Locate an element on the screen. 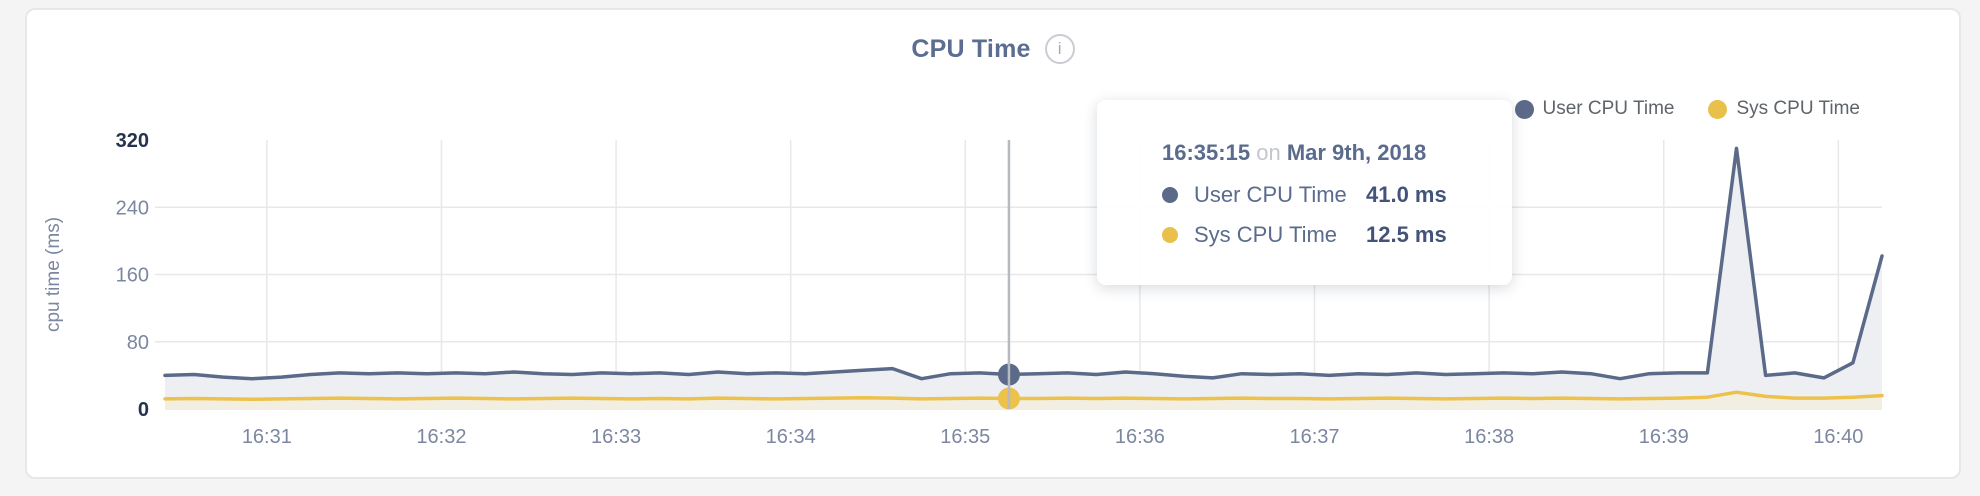 This screenshot has height=496, width=1980. y-tick-label: 0 is located at coordinates (143, 410).